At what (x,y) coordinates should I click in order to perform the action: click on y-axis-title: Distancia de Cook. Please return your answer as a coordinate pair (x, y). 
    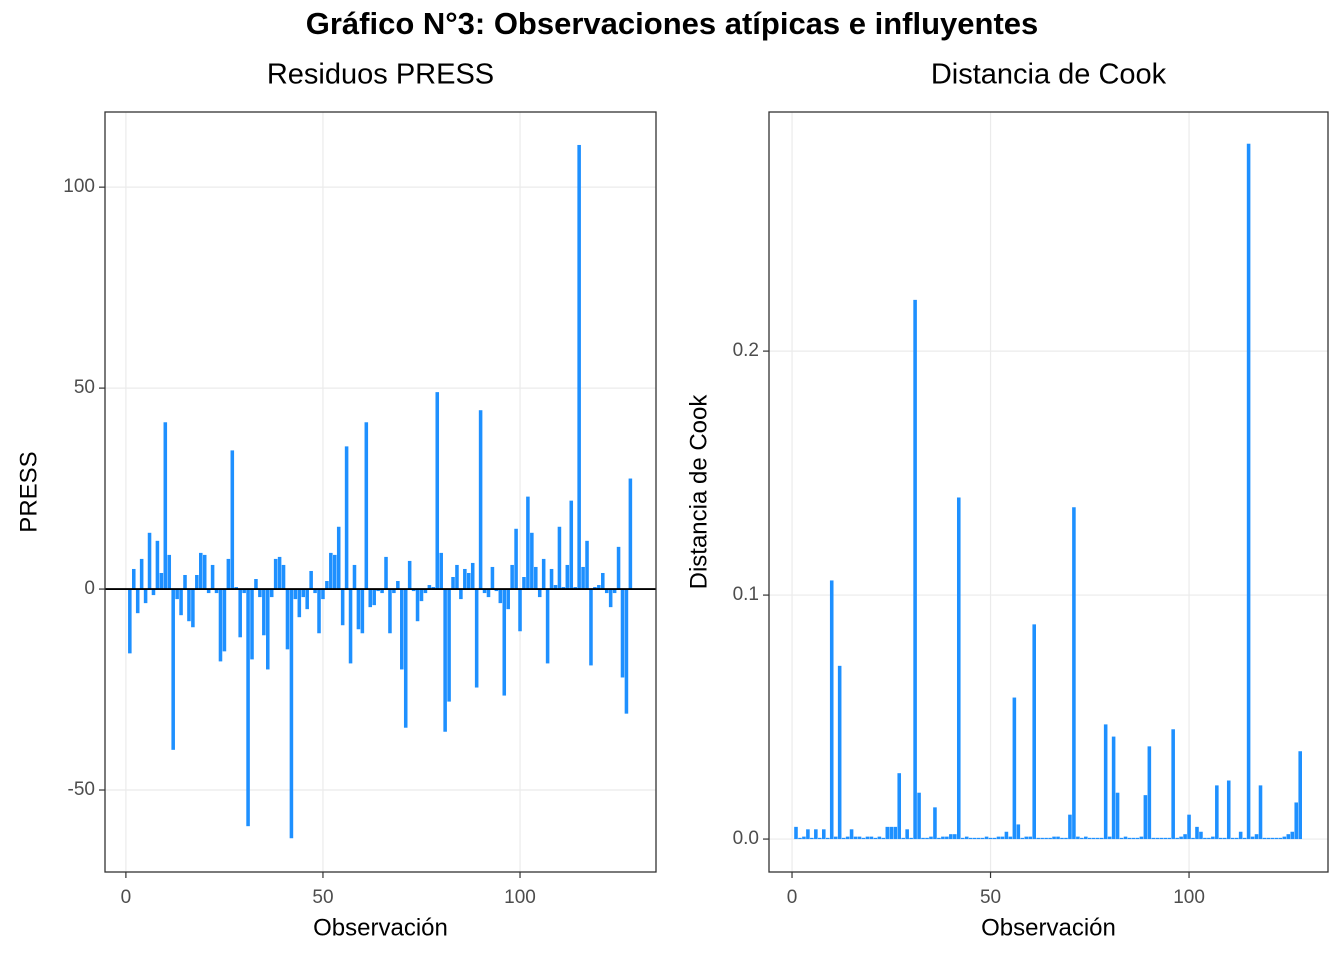
    Looking at the image, I should click on (698, 492).